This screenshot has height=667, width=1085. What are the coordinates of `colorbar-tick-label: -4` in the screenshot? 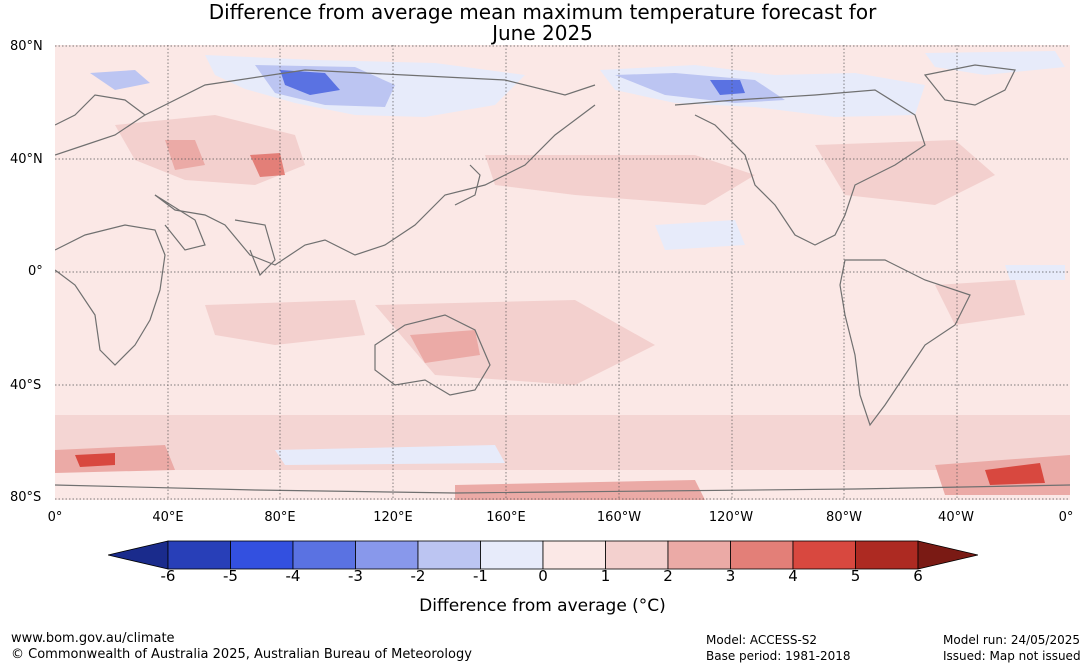 It's located at (293, 576).